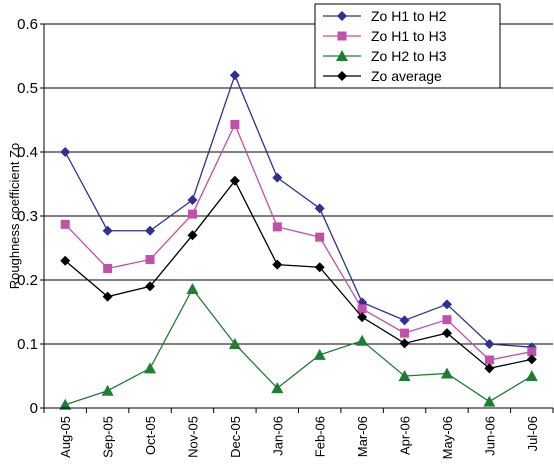  I want to click on y-tick-label: 0.6, so click(27, 24).